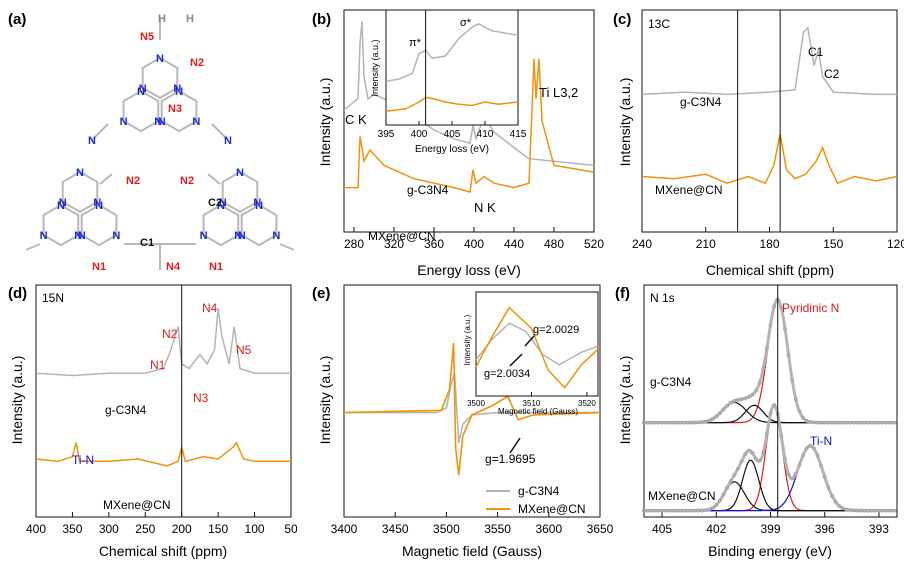  I want to click on panel-d-annot-n3: N3, so click(201, 398).